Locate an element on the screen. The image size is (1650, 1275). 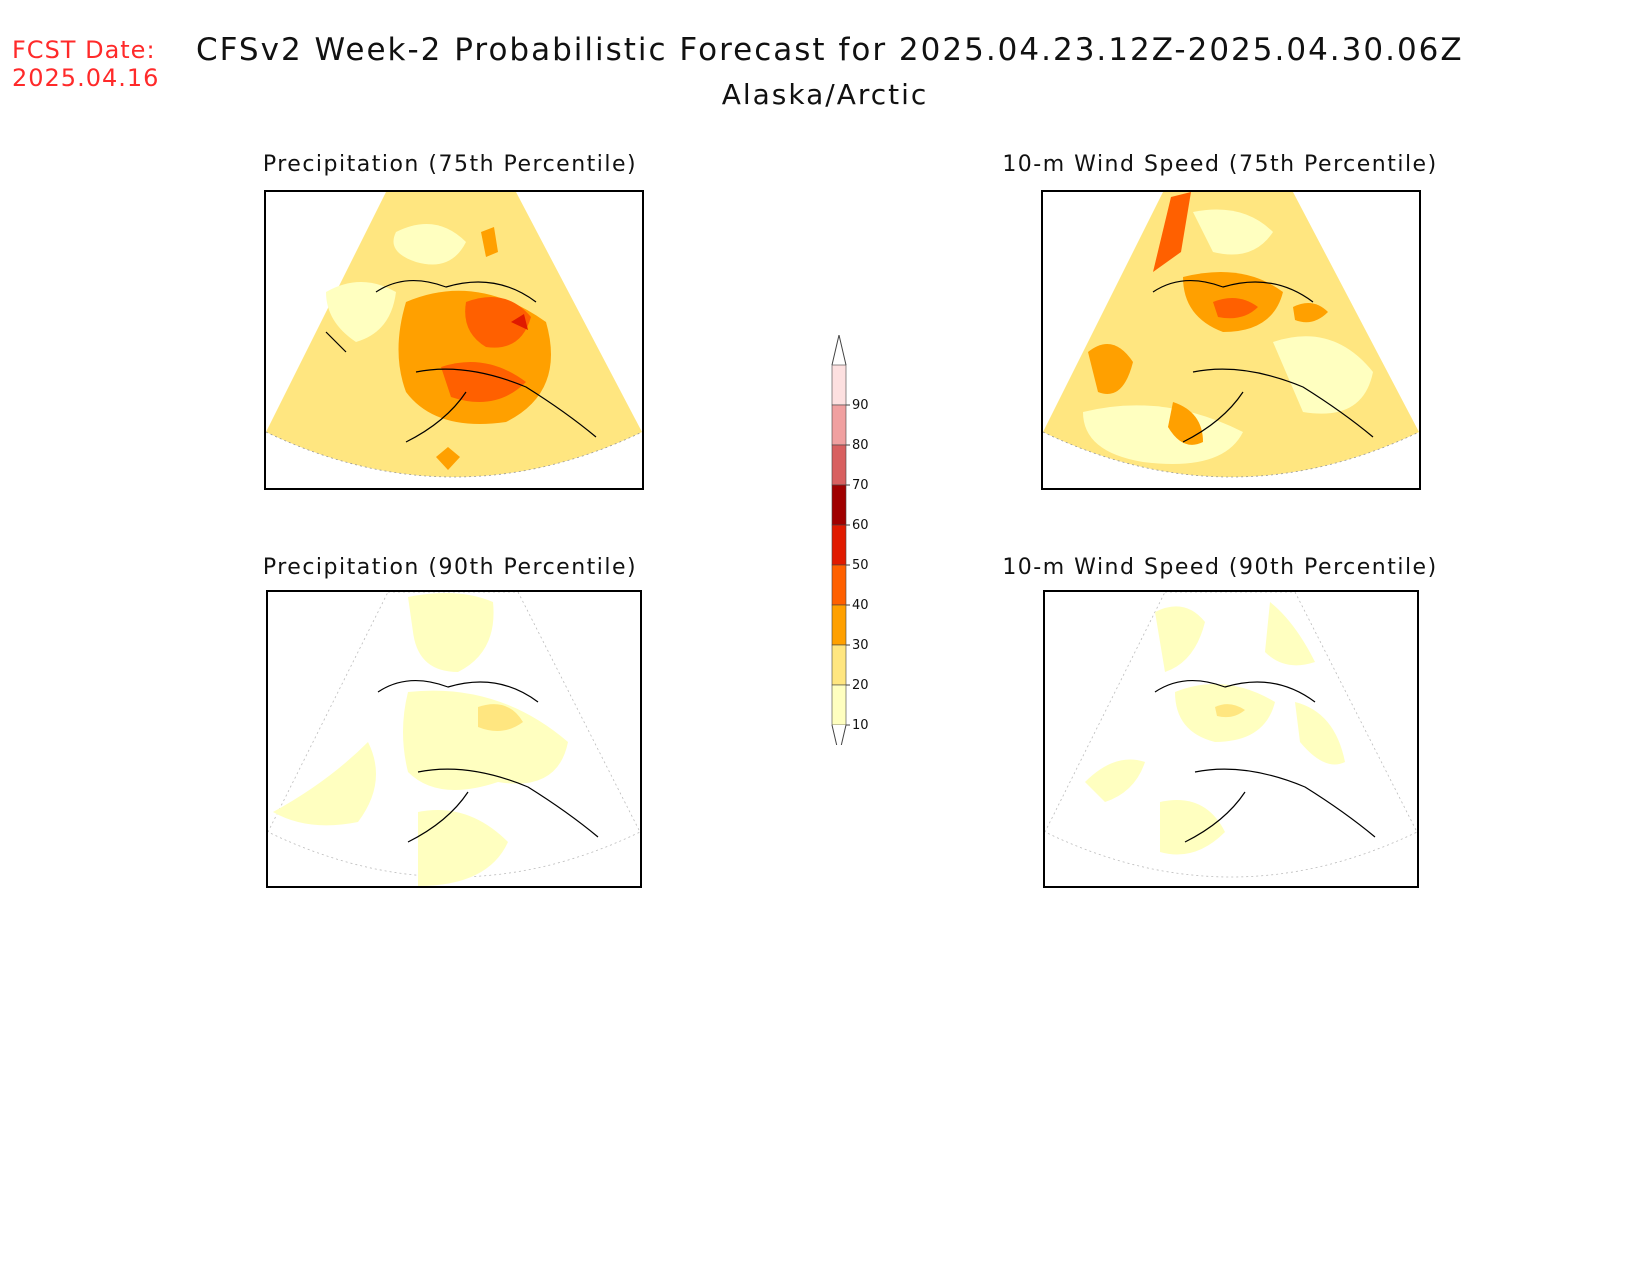
panel-title-wind-75: 10-m Wind Speed (75th Percentile) is located at coordinates (1220, 164).